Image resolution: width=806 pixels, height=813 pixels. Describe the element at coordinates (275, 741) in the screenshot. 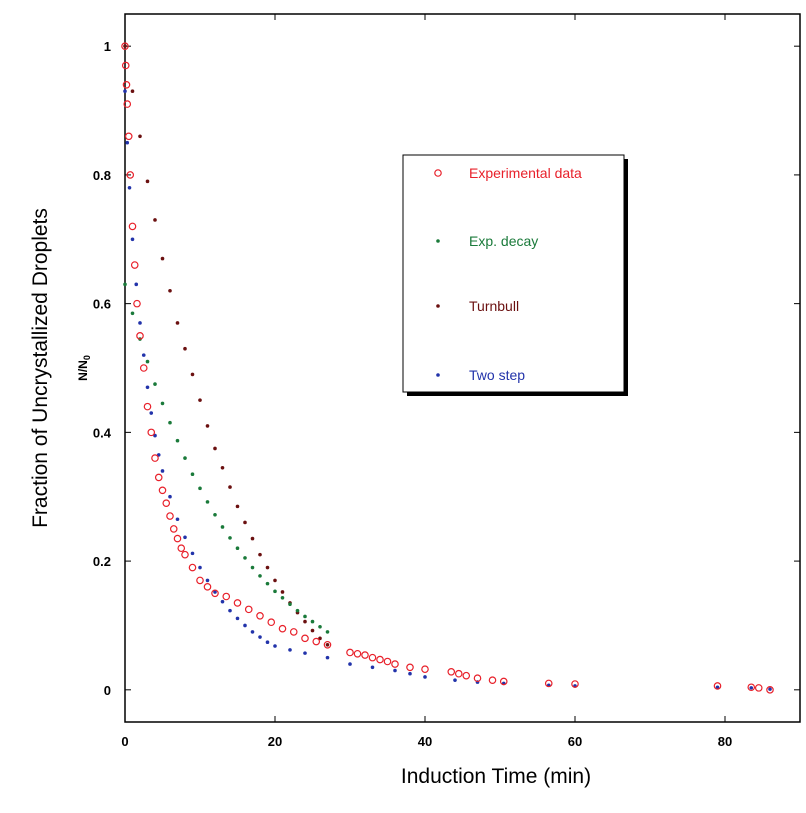

I see `x-tick-label: 20` at that location.